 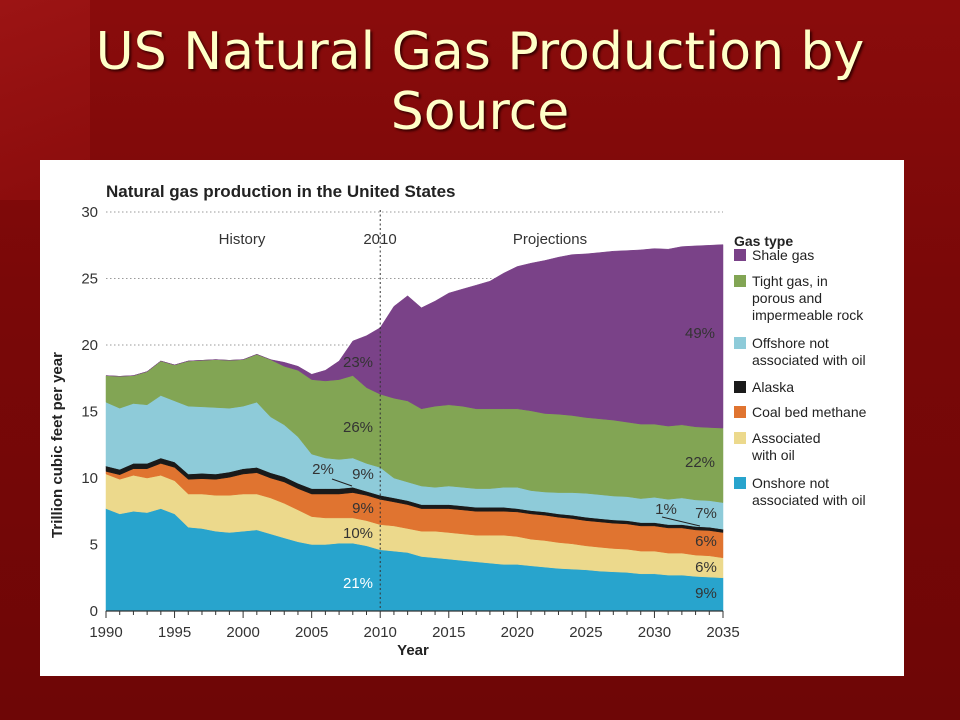 I want to click on pct-2010-tight: 26%, so click(x=358, y=427).